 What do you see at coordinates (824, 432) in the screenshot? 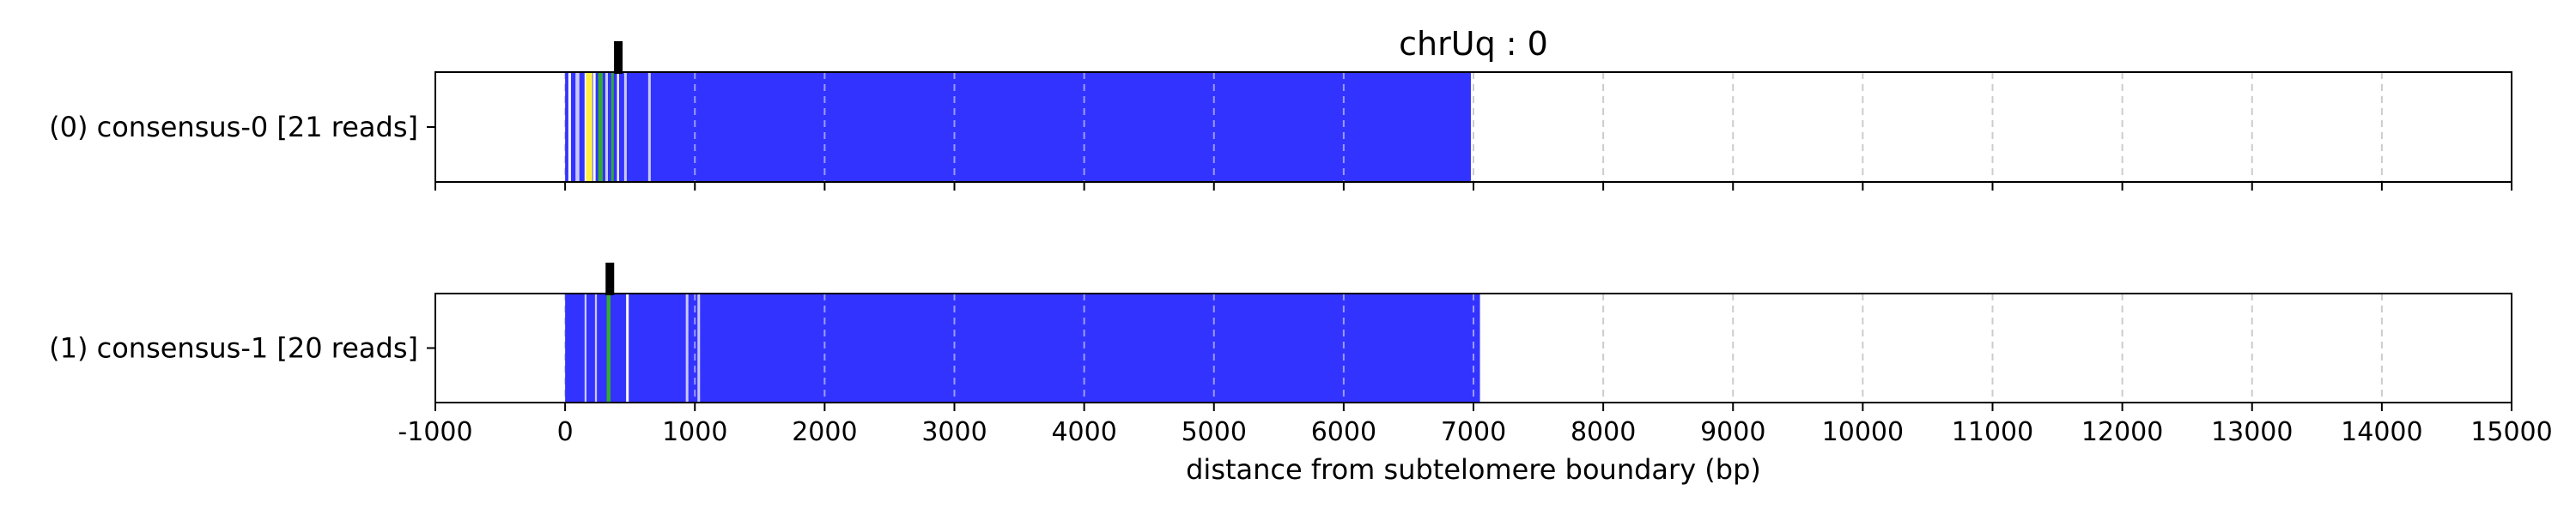
I see `x-tick-label: 2000` at bounding box center [824, 432].